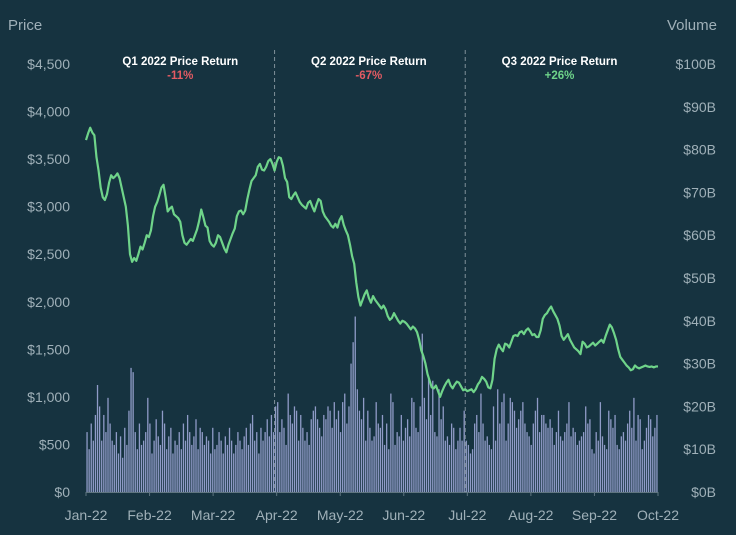 The image size is (736, 535). I want to click on left-axis-title: Price, so click(25, 25).